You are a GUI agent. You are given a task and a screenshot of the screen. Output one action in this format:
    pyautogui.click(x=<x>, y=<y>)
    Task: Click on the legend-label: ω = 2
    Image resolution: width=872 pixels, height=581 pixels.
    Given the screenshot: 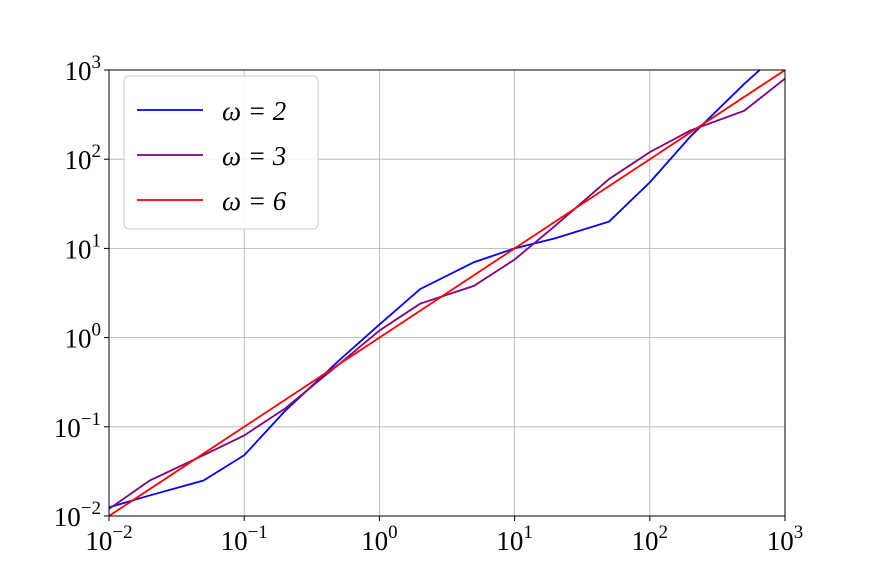 What is the action you would take?
    pyautogui.click(x=254, y=111)
    